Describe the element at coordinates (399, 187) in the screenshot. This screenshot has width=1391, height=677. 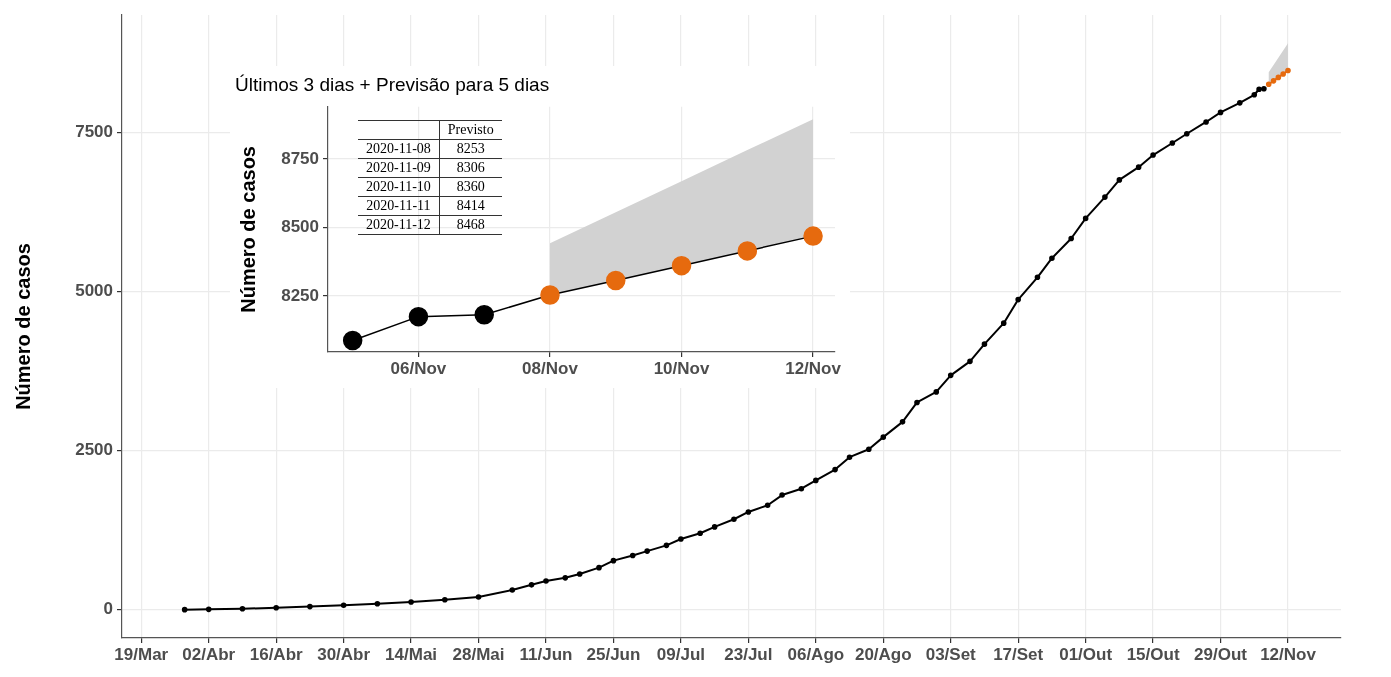
I see `annotation: 2020-11-10` at that location.